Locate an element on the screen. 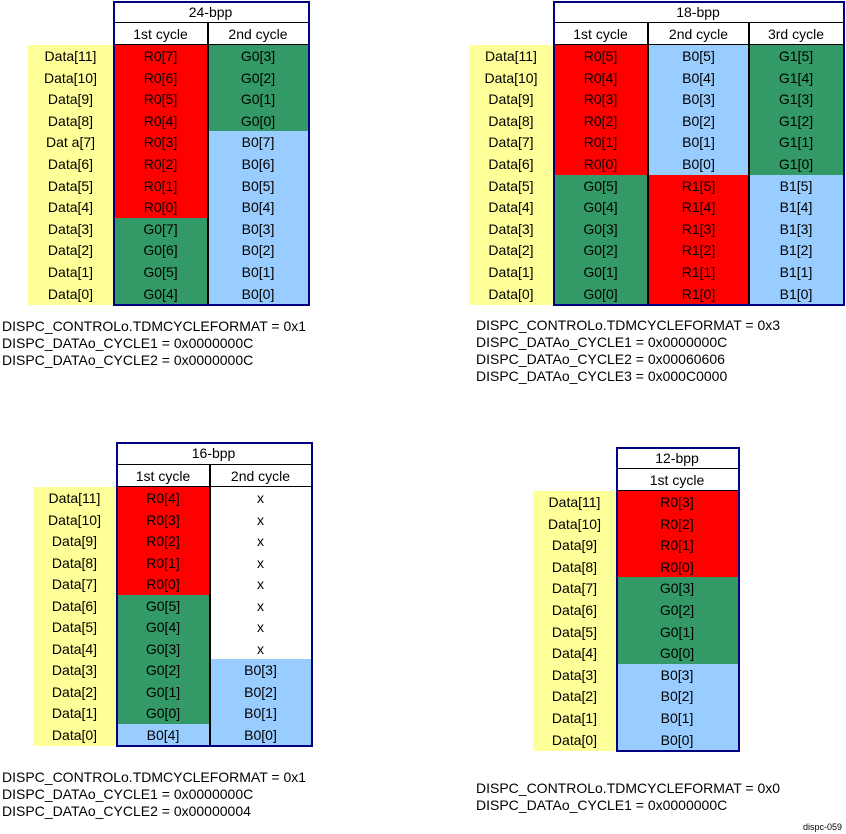 The width and height of the screenshot is (846, 834). bit-cell: B1[1] is located at coordinates (796, 272).